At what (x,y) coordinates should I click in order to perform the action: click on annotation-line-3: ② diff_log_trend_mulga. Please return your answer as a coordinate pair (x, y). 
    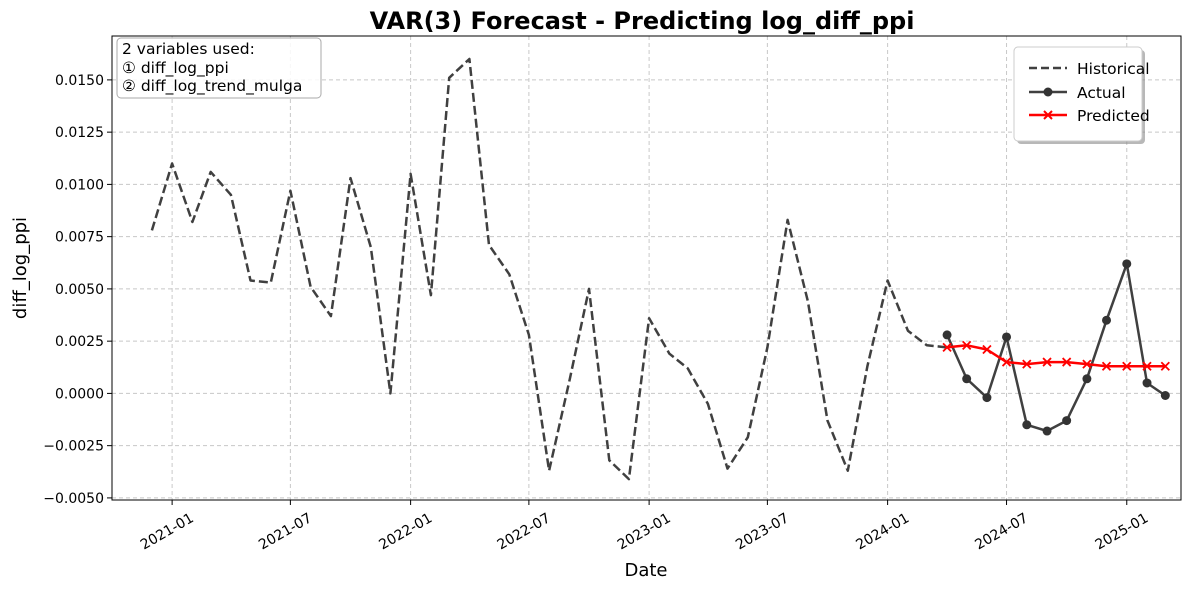
    Looking at the image, I should click on (212, 86).